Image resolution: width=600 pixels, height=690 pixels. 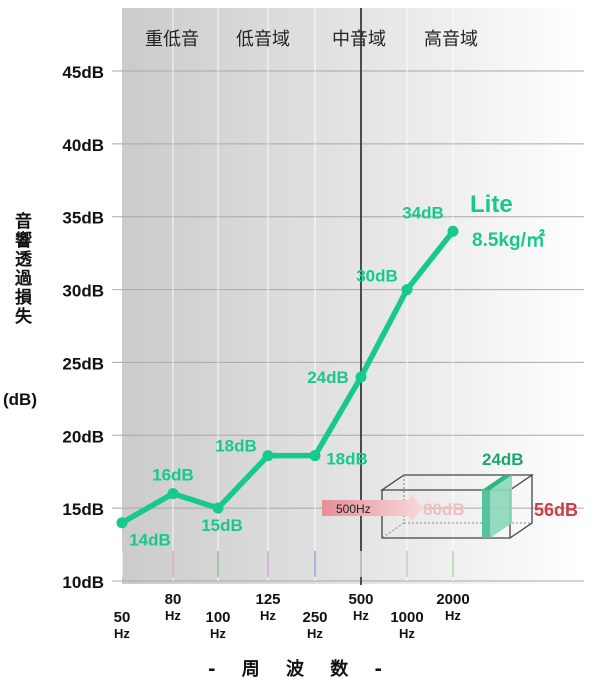 I want to click on legend-series-subtitle: 8.5kg/㎡, so click(x=508, y=239).